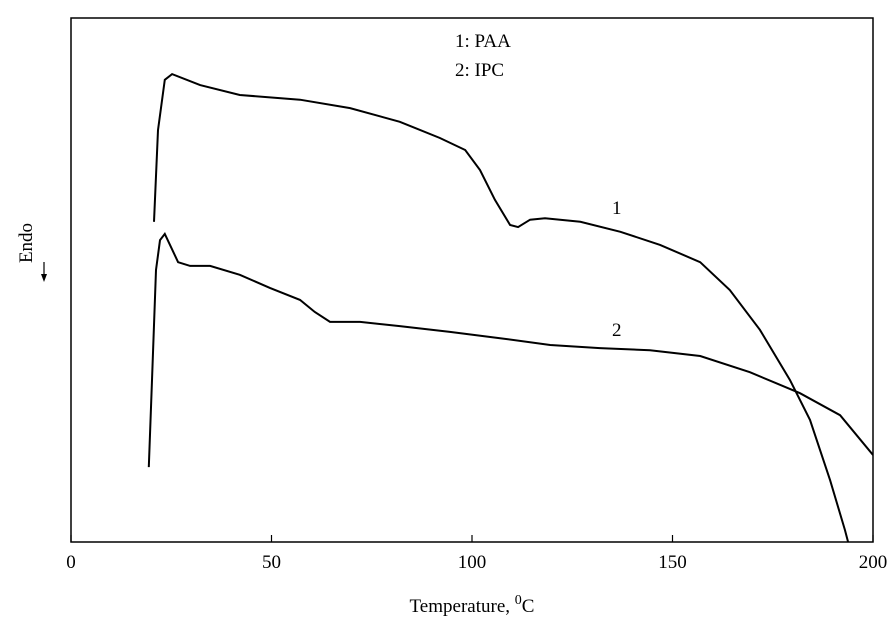 The width and height of the screenshot is (892, 626). I want to click on curve-label: 2, so click(617, 330).